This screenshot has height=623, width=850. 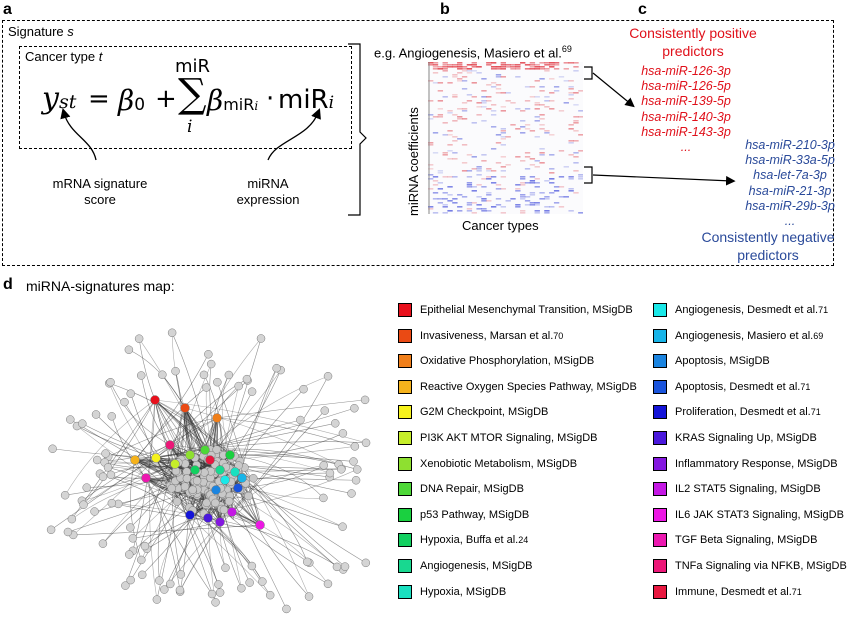 I want to click on bracket-bottom, so click(x=588, y=175).